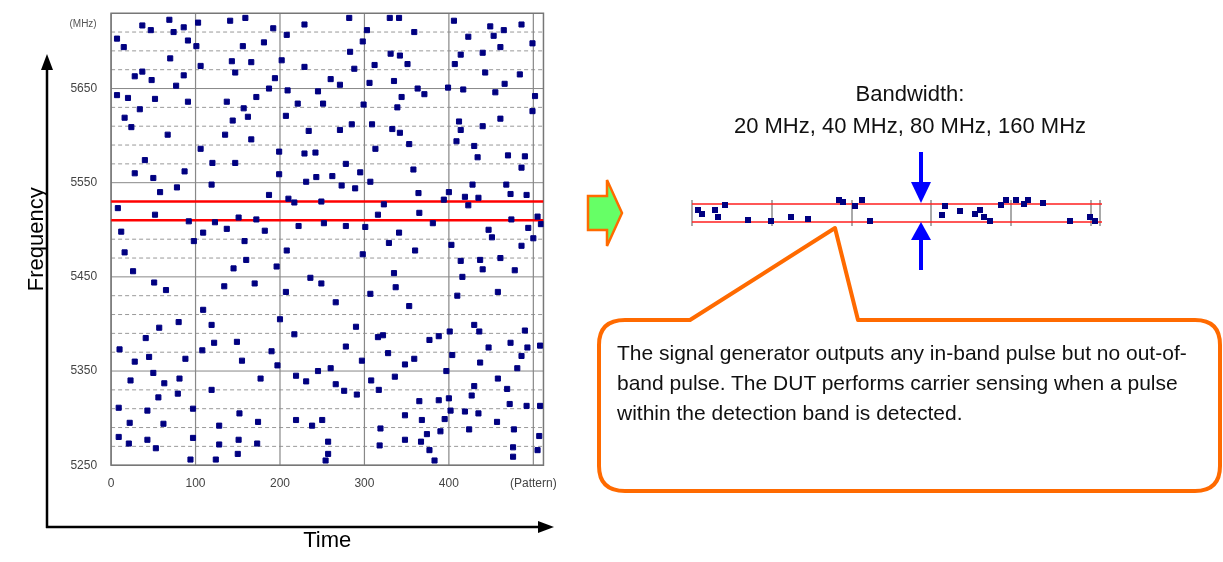 Image resolution: width=1223 pixels, height=562 pixels. What do you see at coordinates (364, 482) in the screenshot?
I see `x-tick-label: 300` at bounding box center [364, 482].